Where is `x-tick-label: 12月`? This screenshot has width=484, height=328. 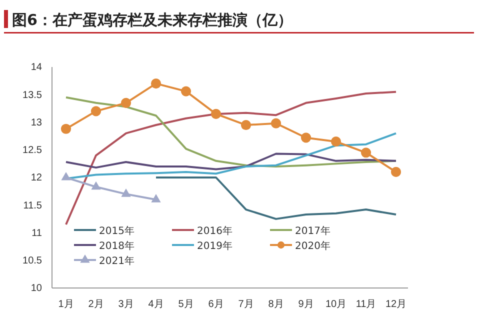 x-tick-label: 12月 is located at coordinates (396, 304).